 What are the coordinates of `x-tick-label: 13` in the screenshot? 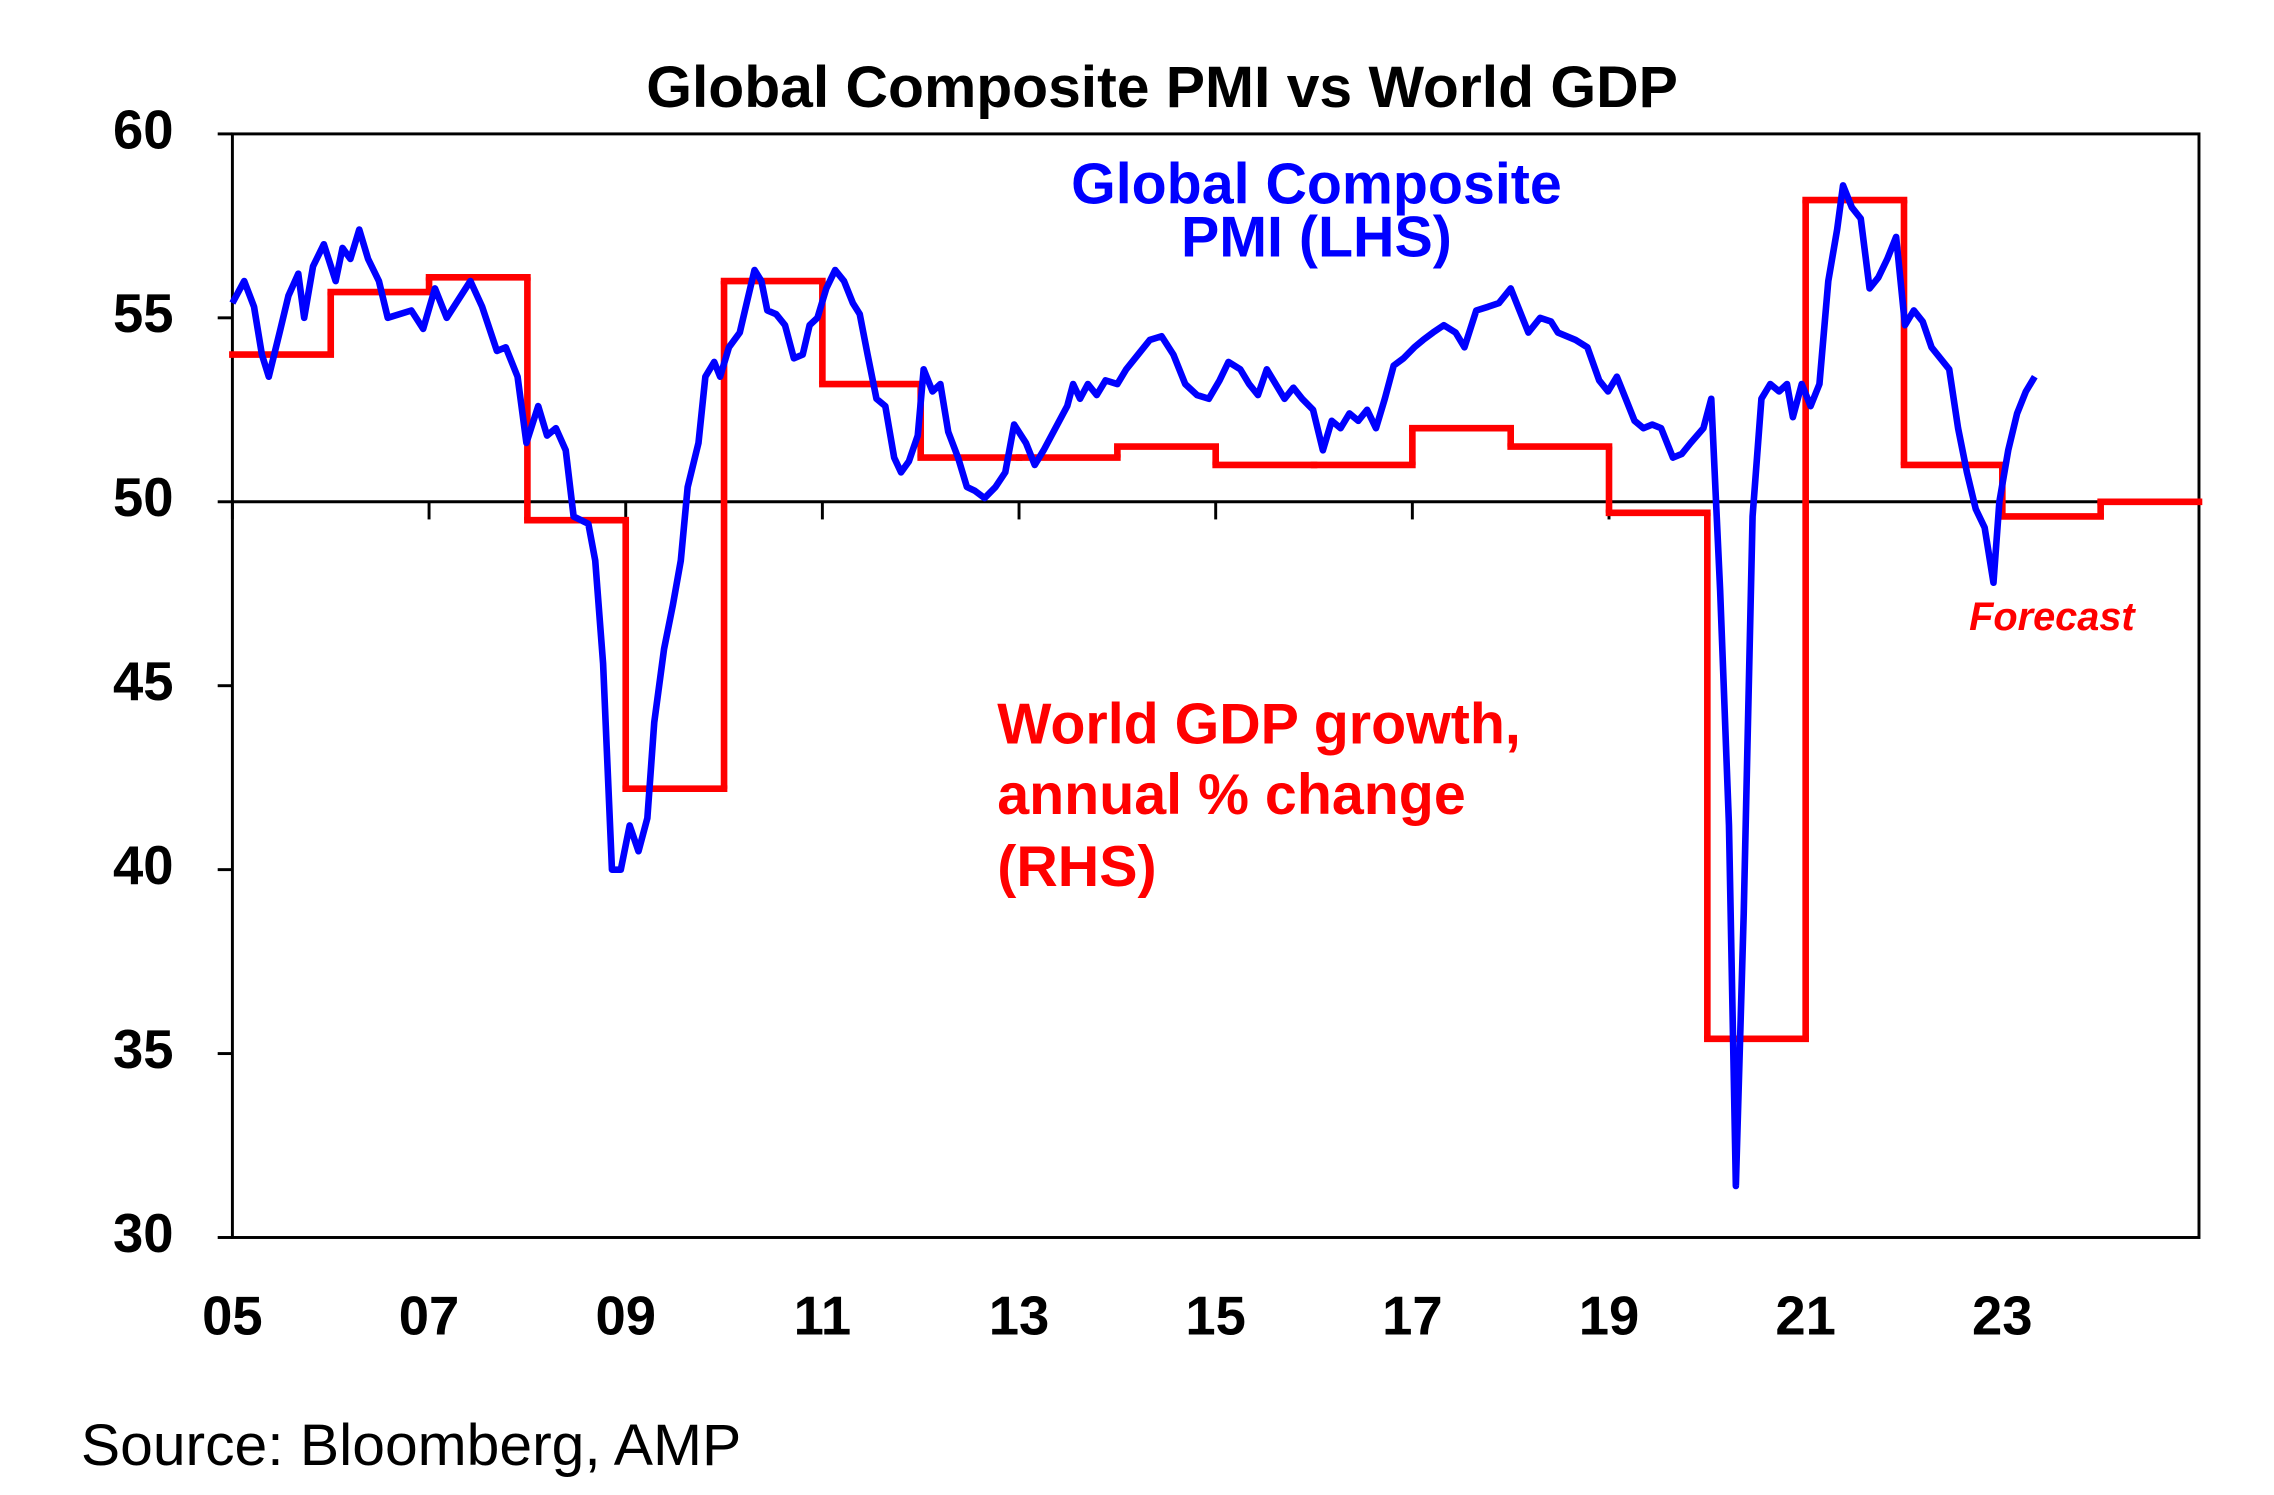 It's located at (1019, 1315).